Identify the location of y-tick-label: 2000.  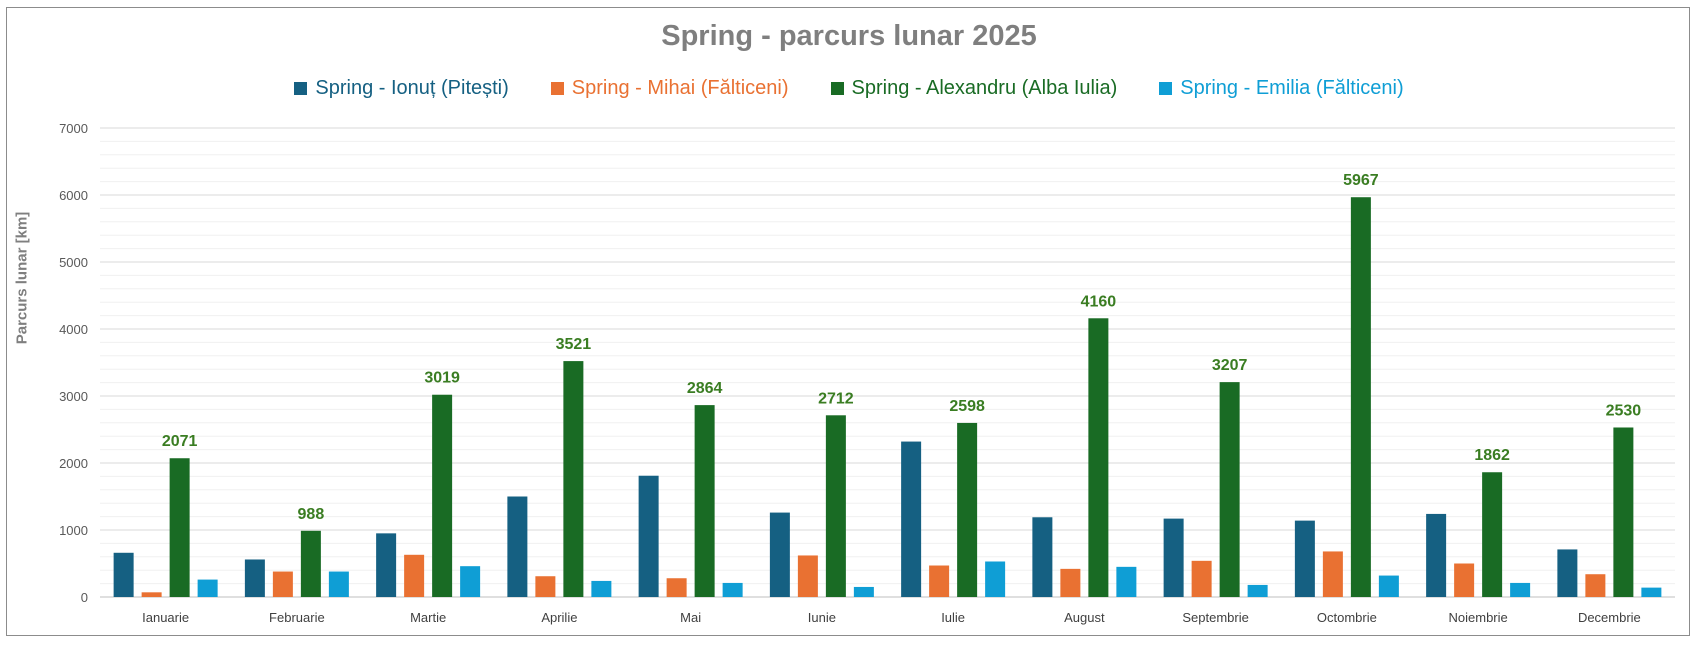
(73, 463).